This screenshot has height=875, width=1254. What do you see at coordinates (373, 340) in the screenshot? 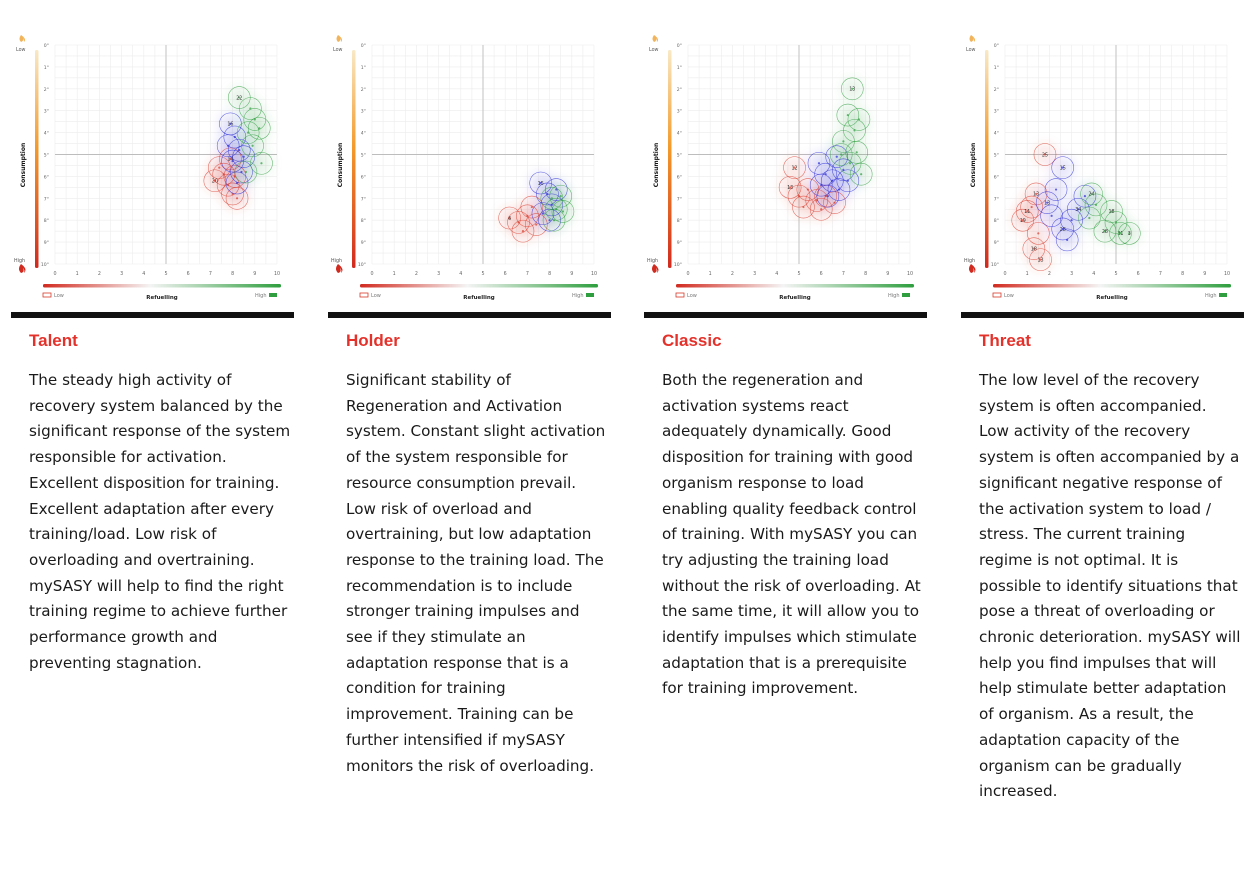
I see `panel-title: Holder` at bounding box center [373, 340].